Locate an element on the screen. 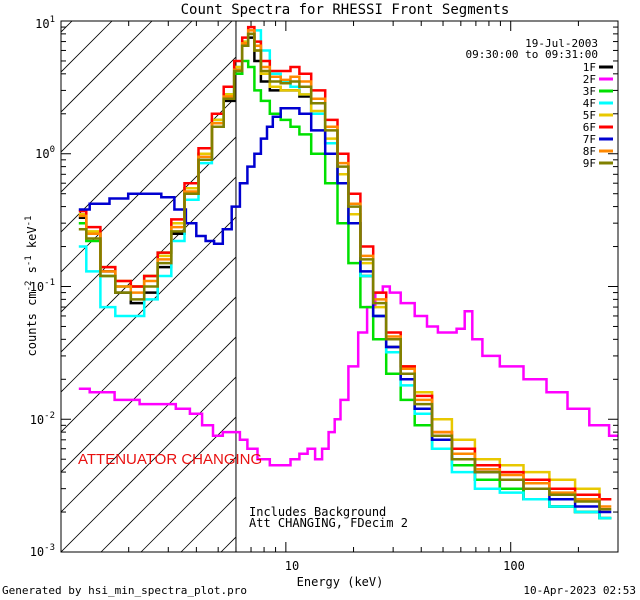 The height and width of the screenshot is (600, 640). x-axis-label: Energy (keV) is located at coordinates (340, 582).